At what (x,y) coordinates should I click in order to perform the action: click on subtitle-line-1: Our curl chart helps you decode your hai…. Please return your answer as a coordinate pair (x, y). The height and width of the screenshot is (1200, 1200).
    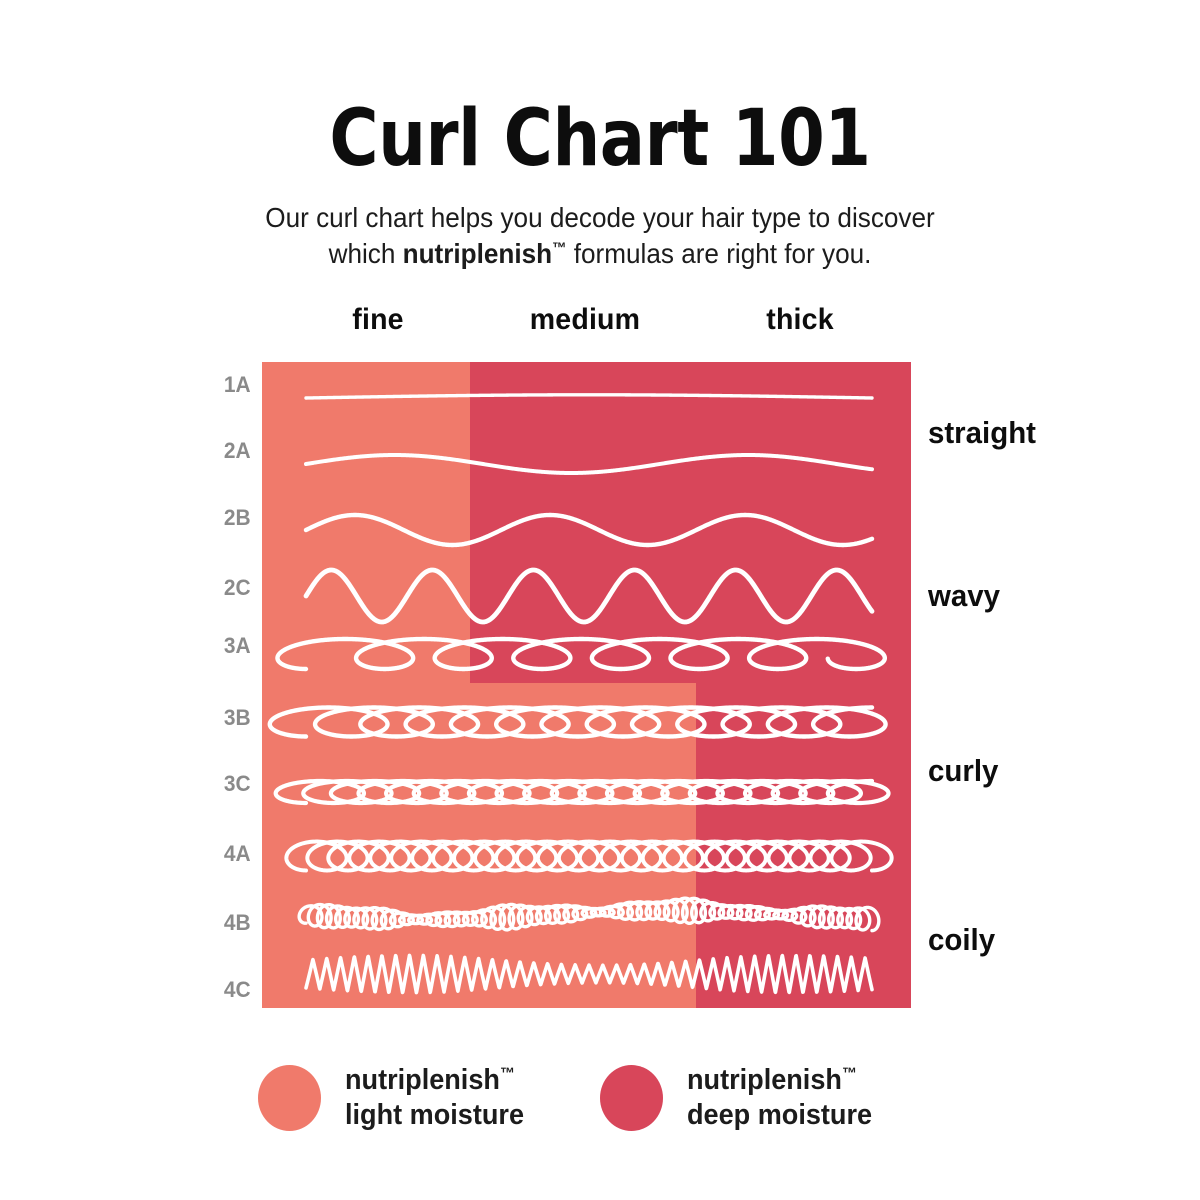
    Looking at the image, I should click on (600, 217).